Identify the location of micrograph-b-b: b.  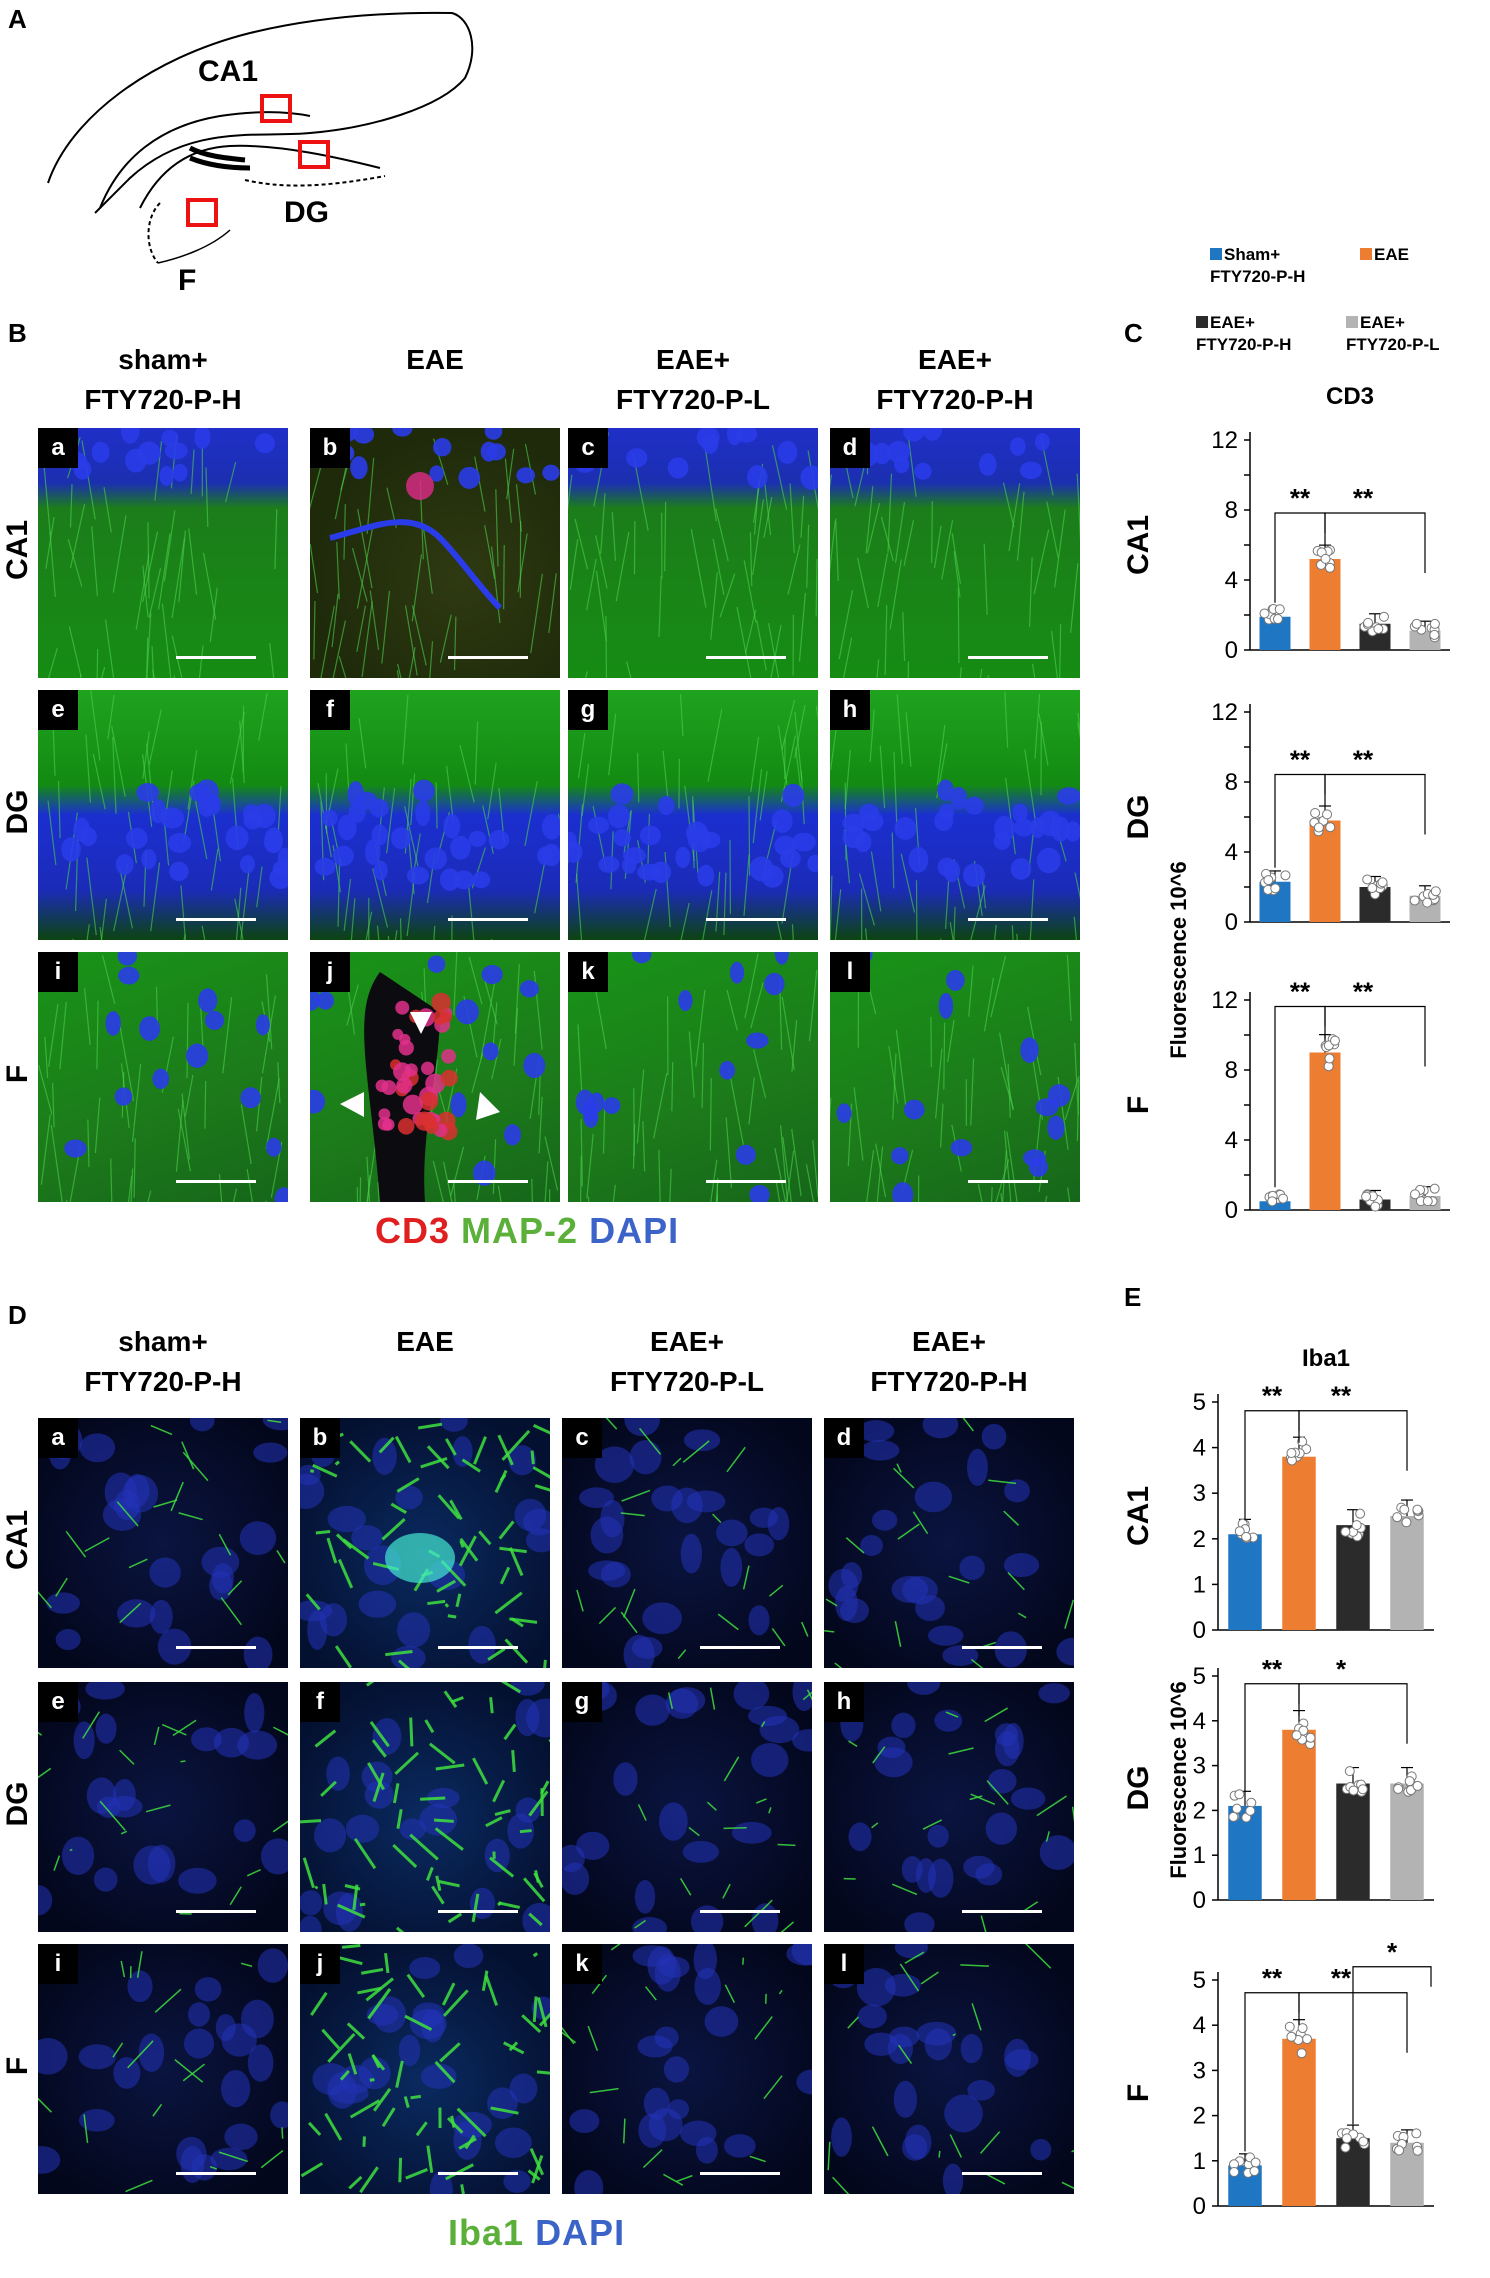
(435, 553).